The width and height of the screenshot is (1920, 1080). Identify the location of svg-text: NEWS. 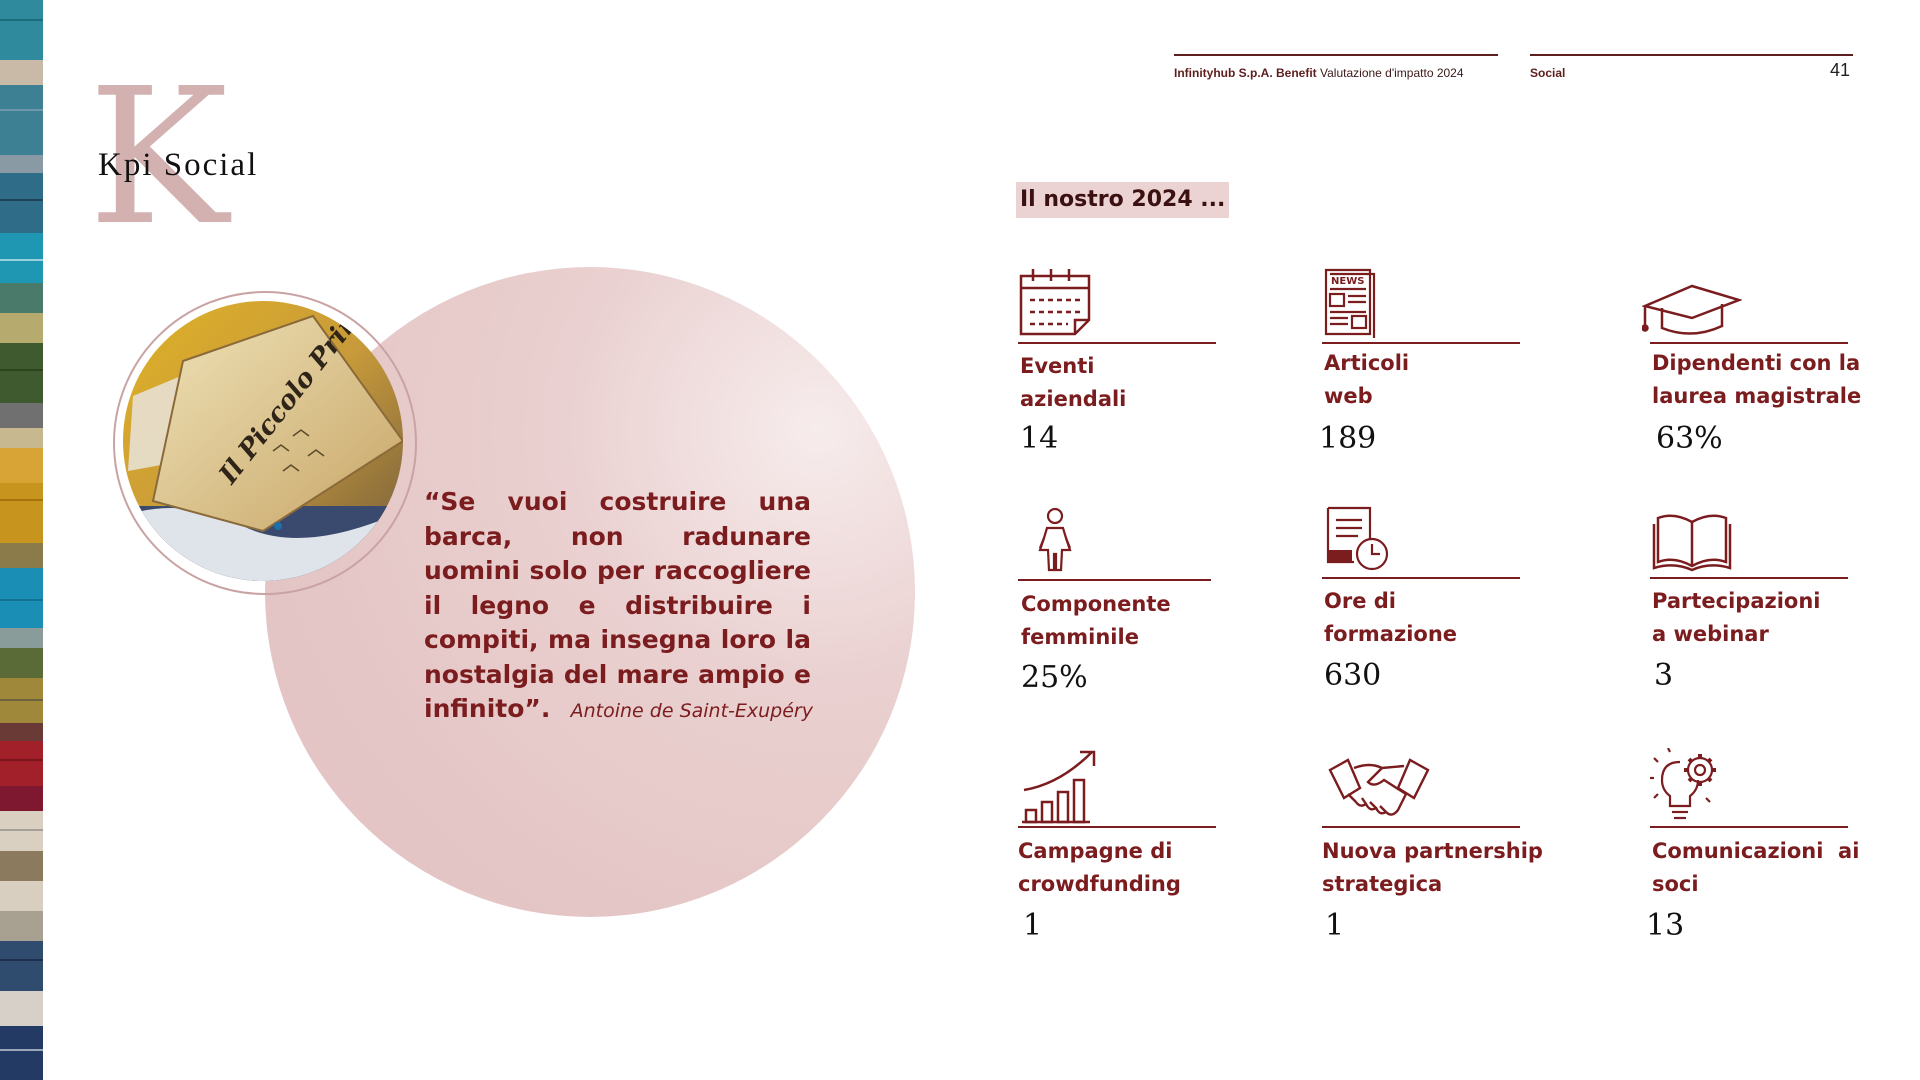
(1347, 281).